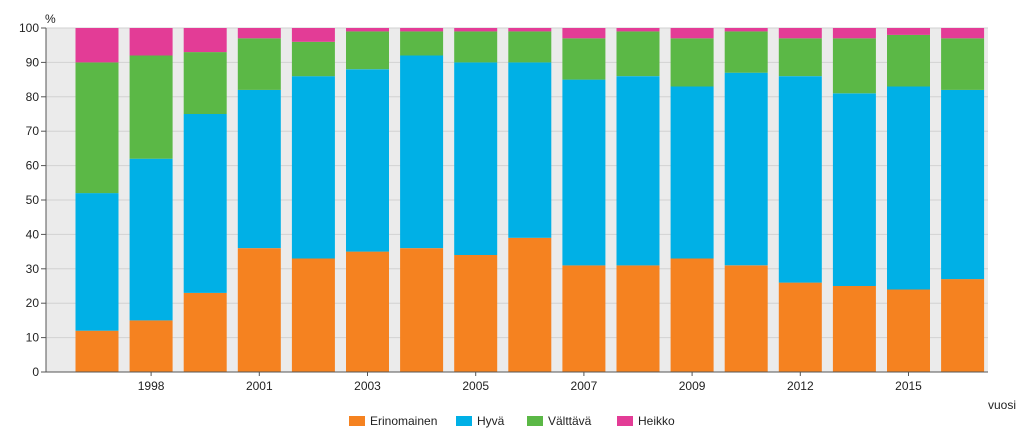  I want to click on legend-label: Heikko, so click(656, 421).